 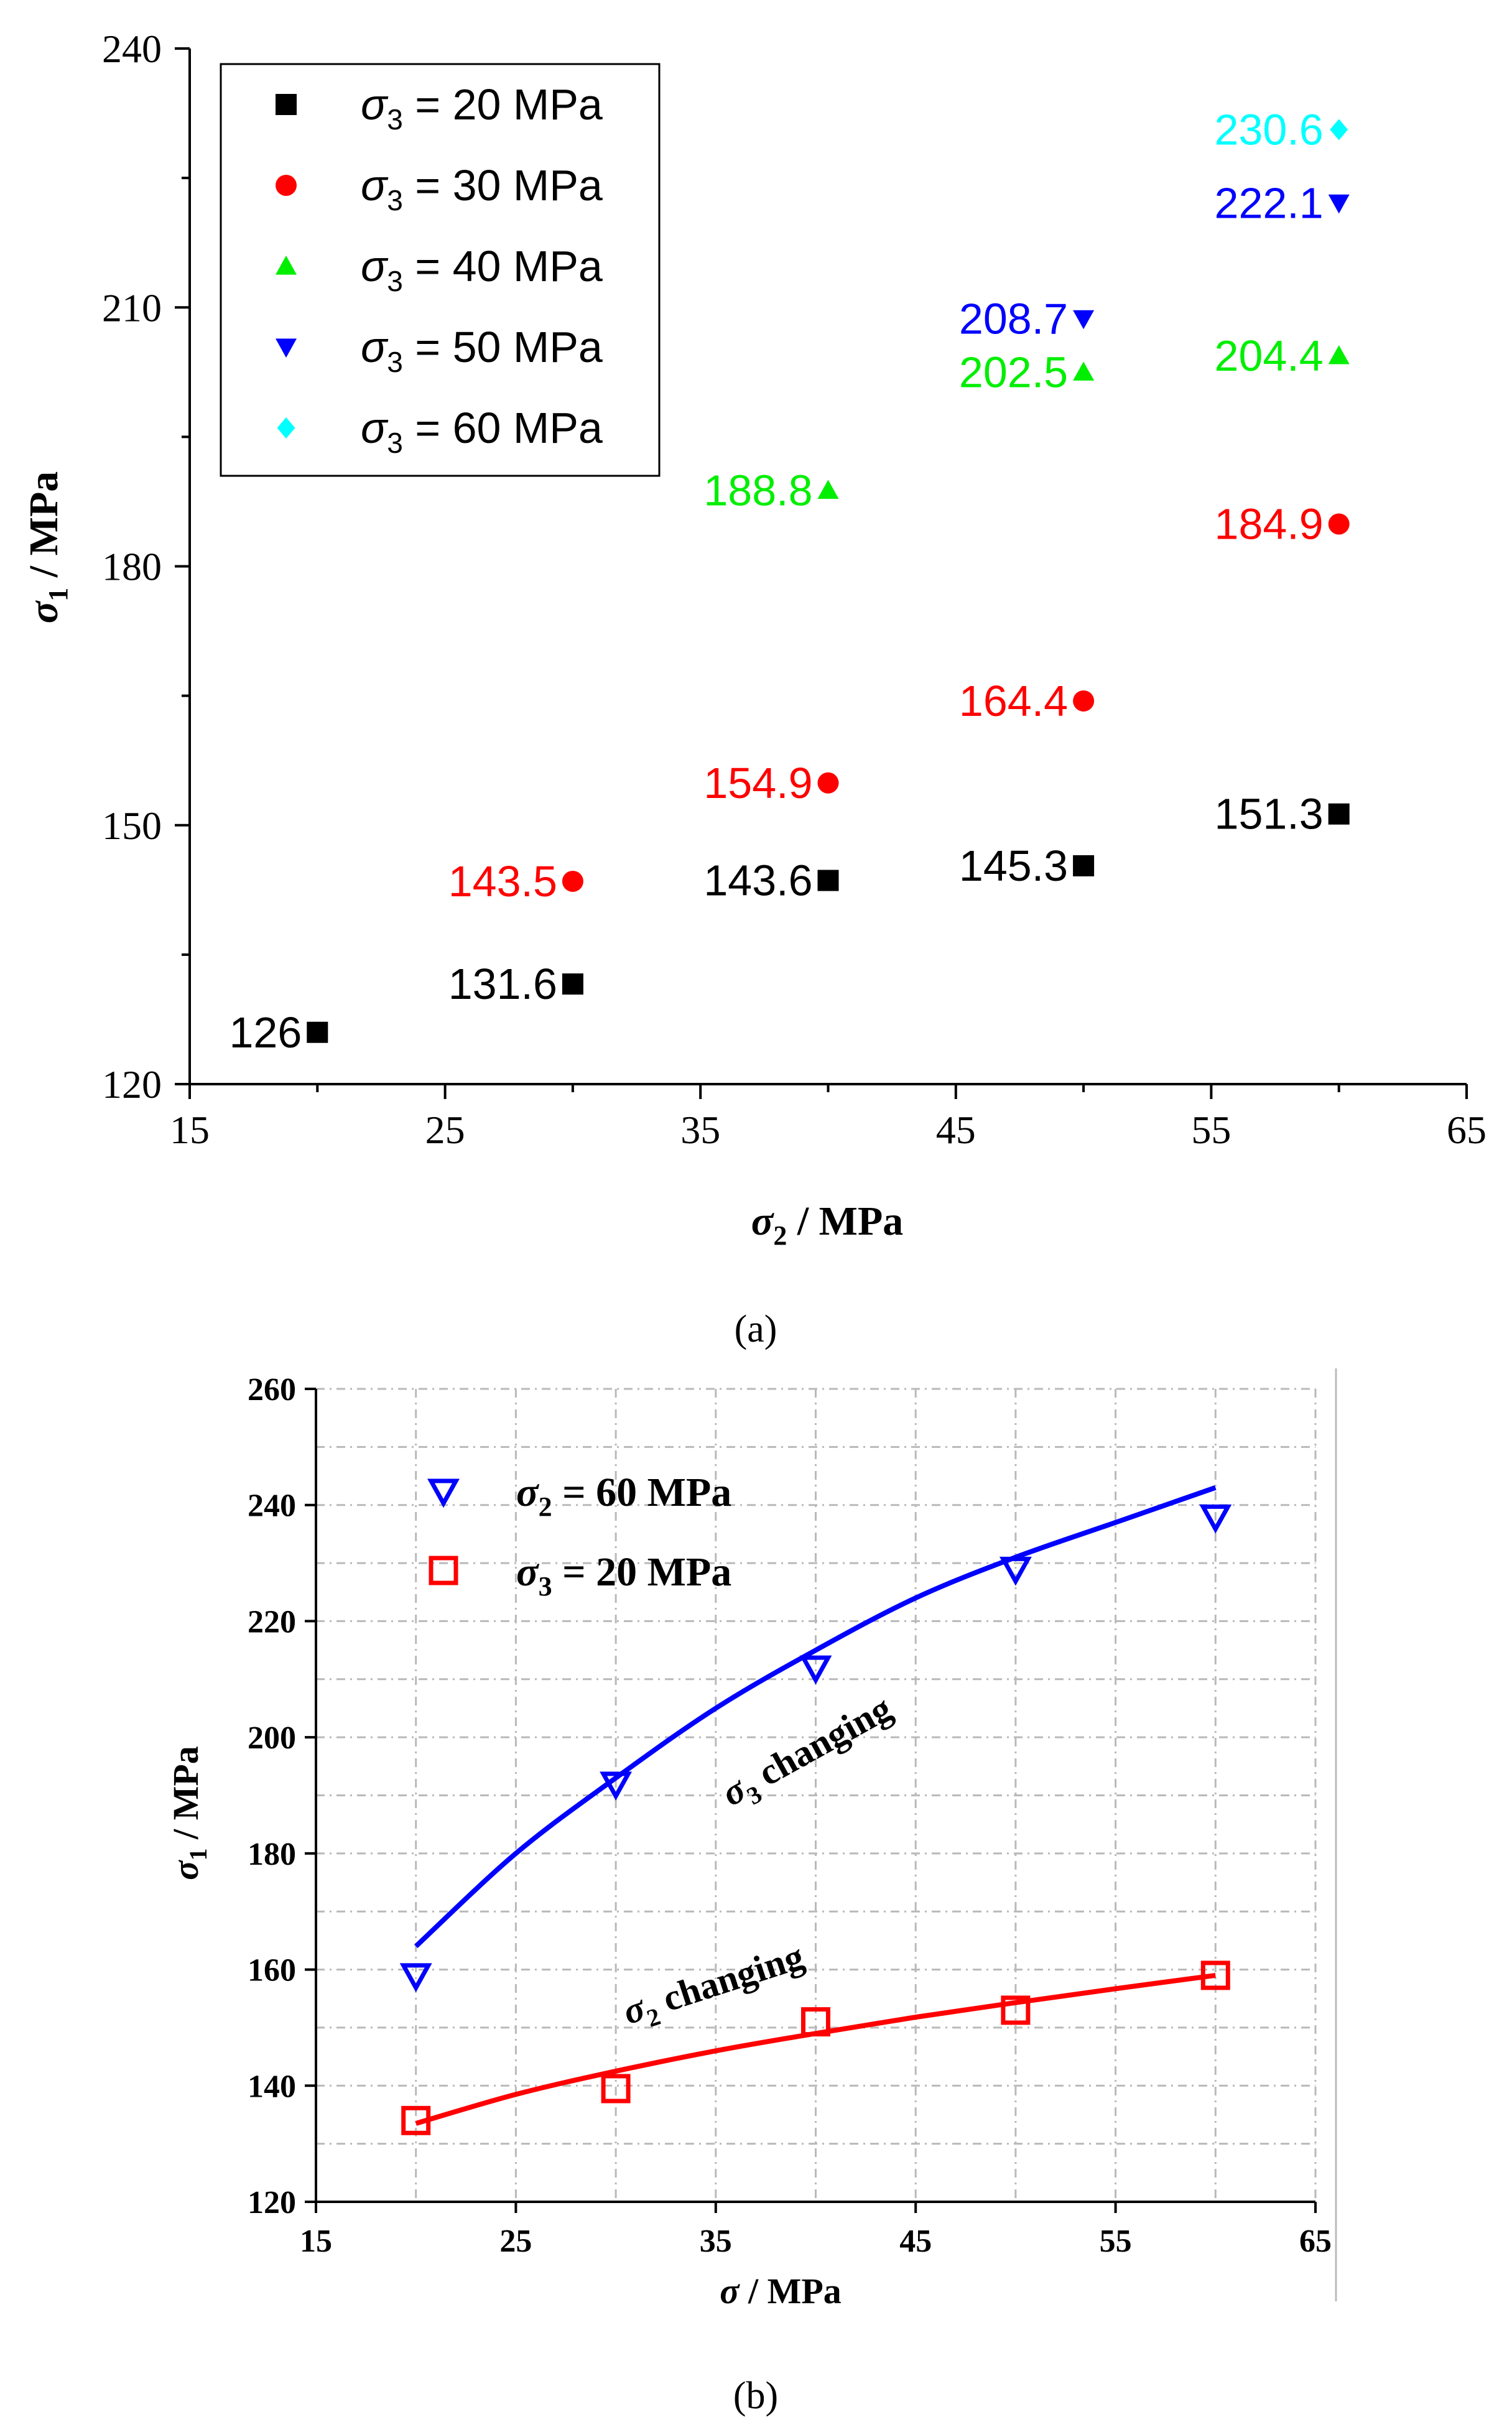 I want to click on panel-b-x-tick-label: 55, so click(x=1116, y=2241).